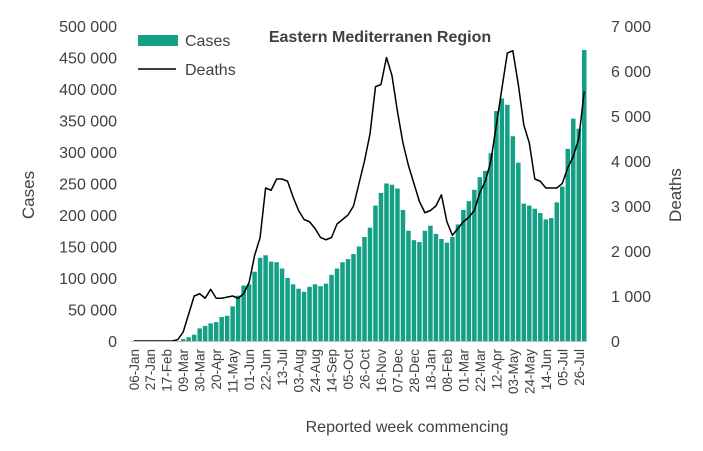  Describe the element at coordinates (150, 369) in the screenshot. I see `x-tick-label: 27-Jan` at that location.